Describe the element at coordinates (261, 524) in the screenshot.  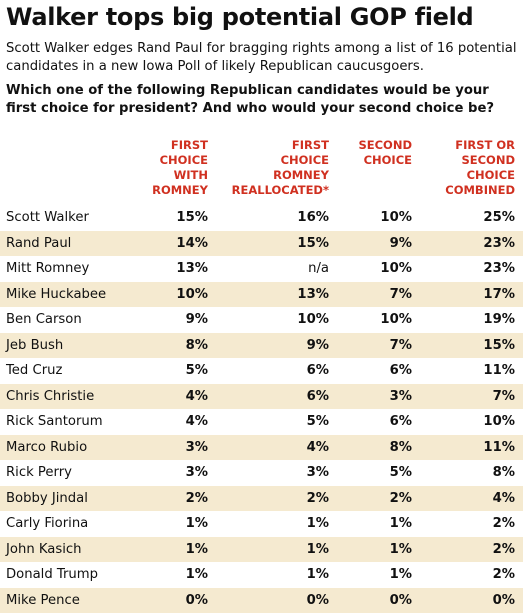
I see `table-row: Carly Fiorina 1% 1% 1% 2%` at that location.